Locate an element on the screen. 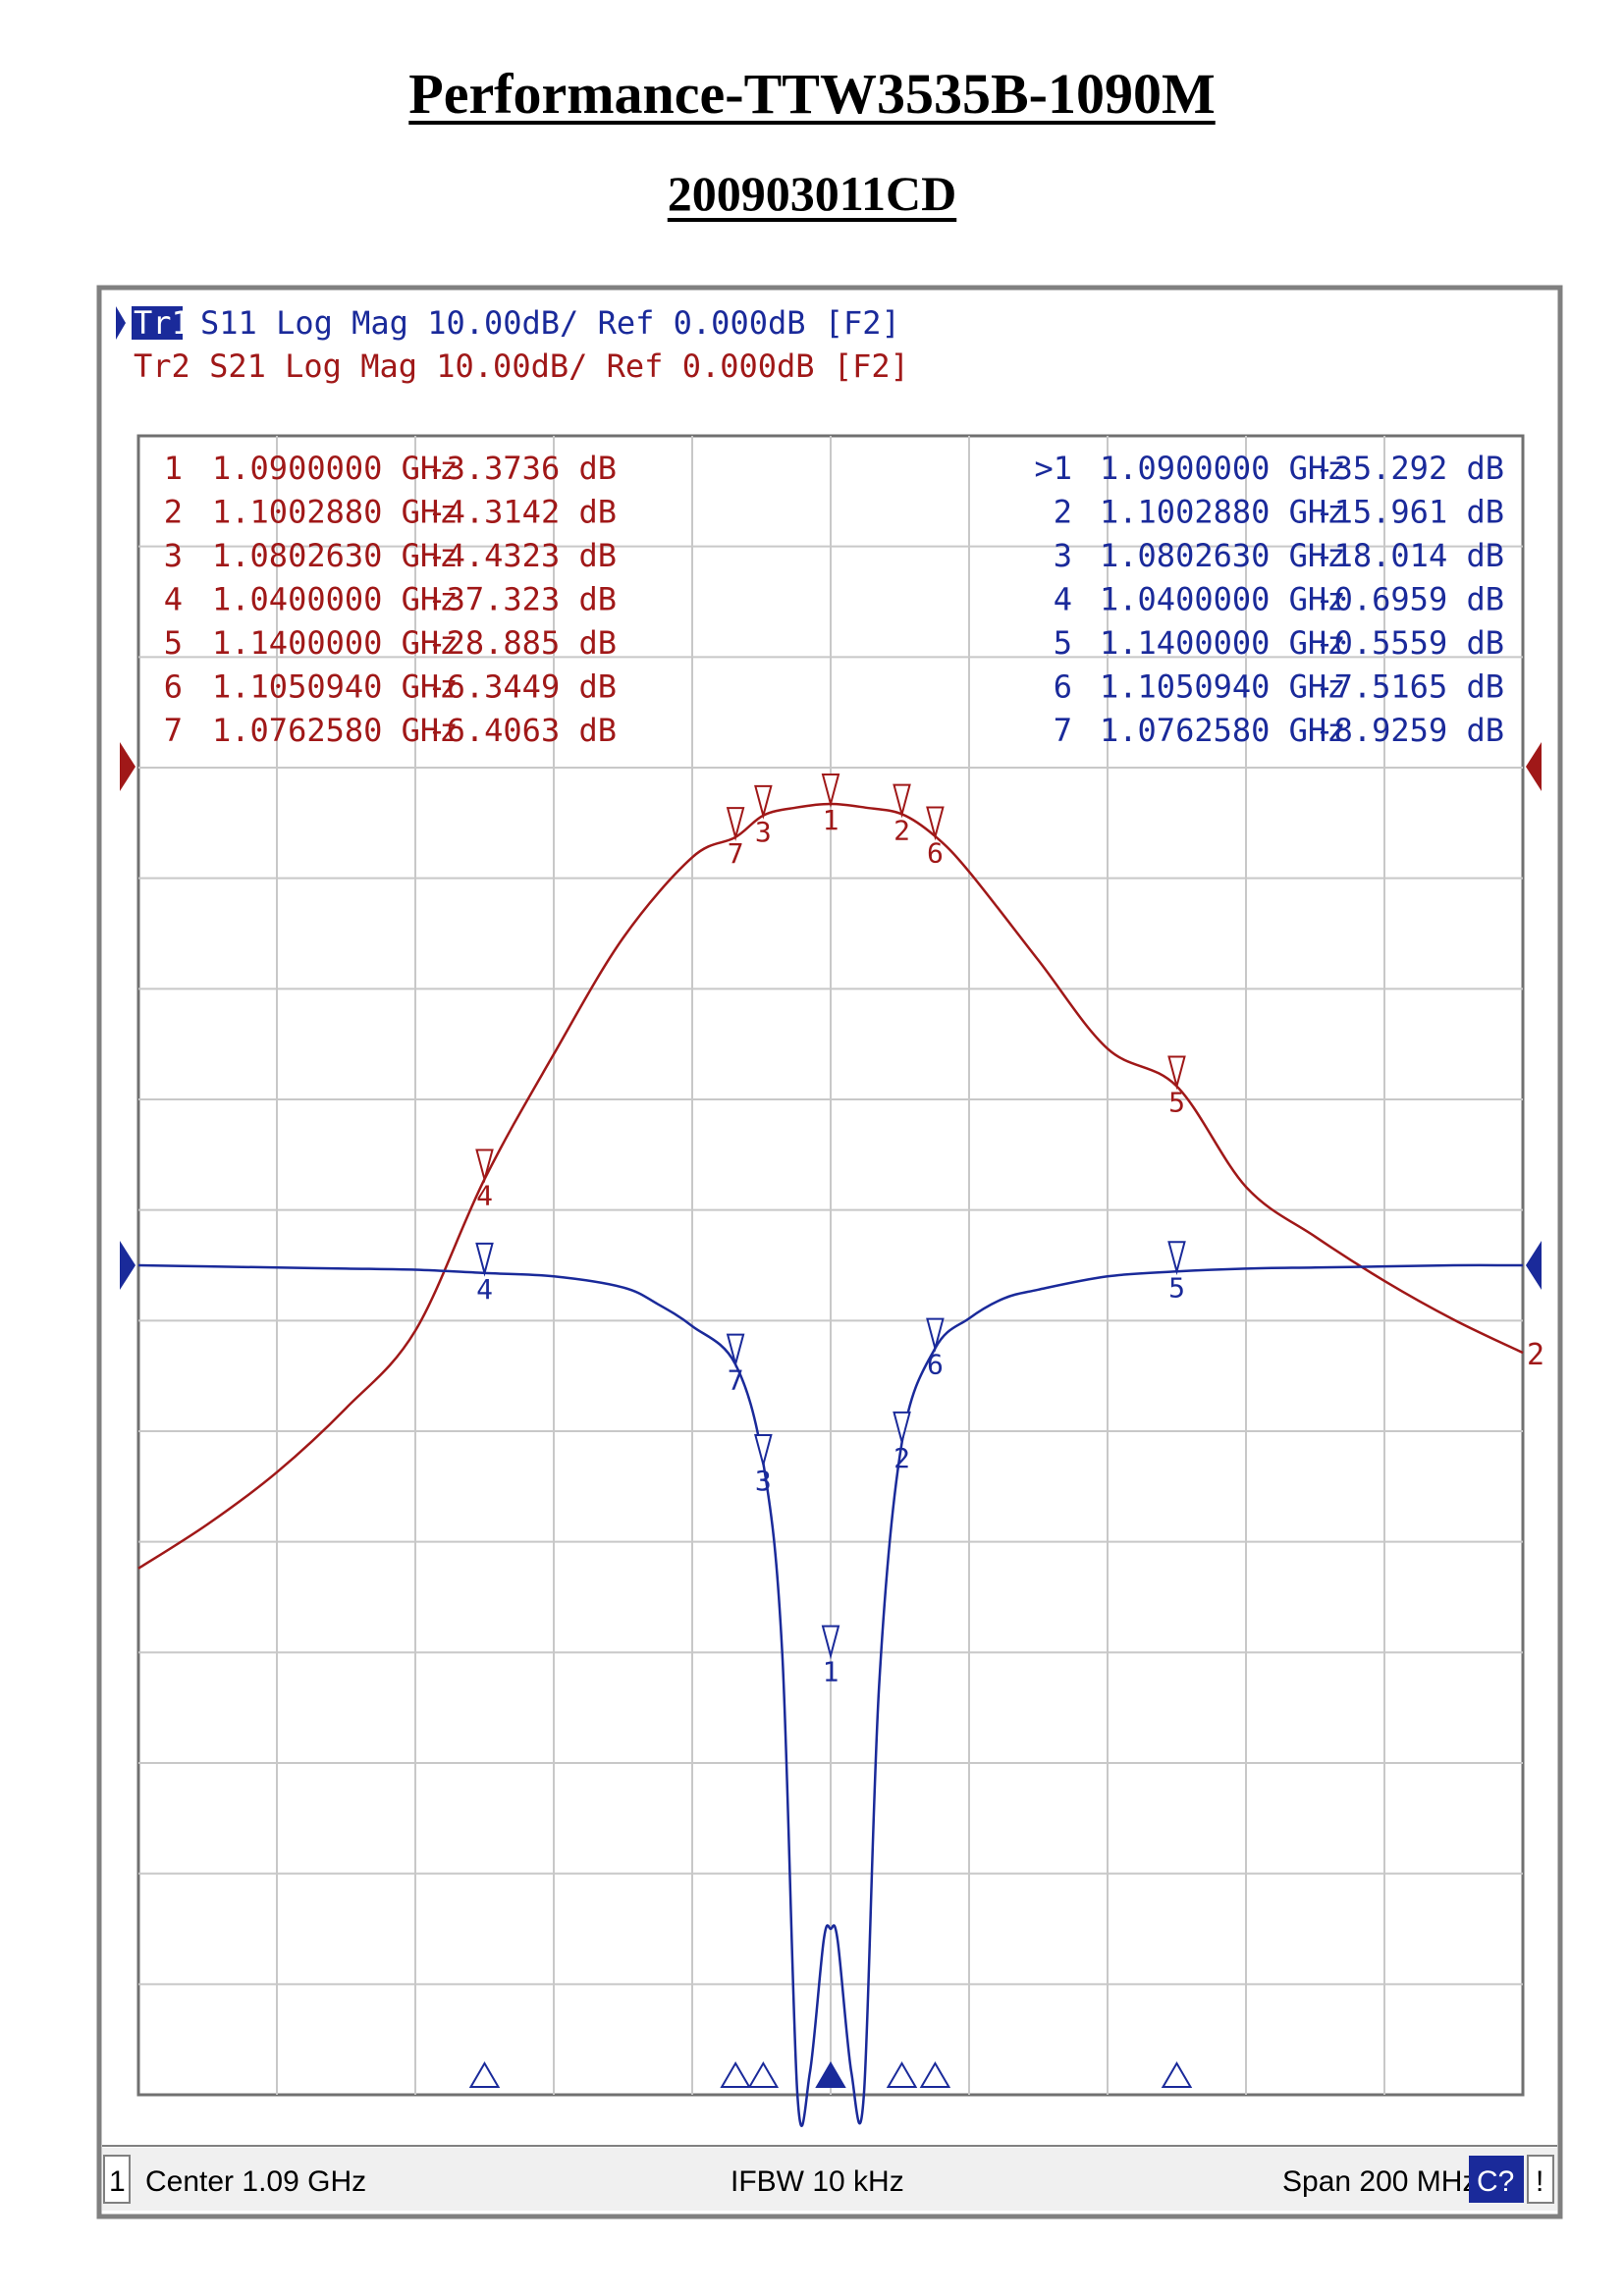 The image size is (1624, 2296). marker-value: -28.885 dB is located at coordinates (522, 643).